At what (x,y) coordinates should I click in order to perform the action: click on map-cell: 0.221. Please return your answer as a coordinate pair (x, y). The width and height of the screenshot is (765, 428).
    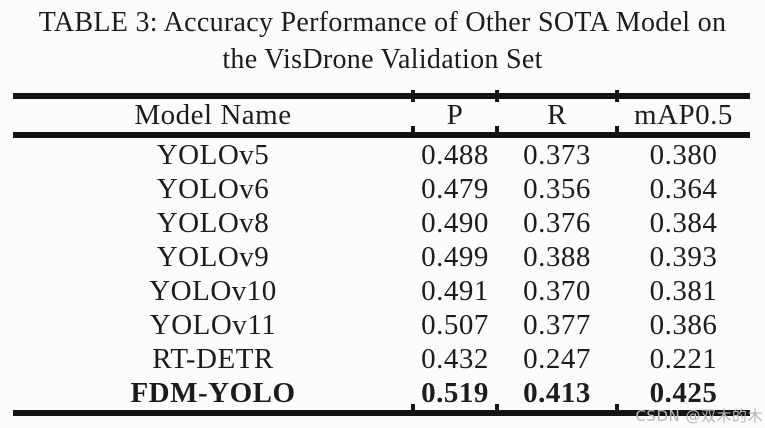
    Looking at the image, I should click on (683, 358).